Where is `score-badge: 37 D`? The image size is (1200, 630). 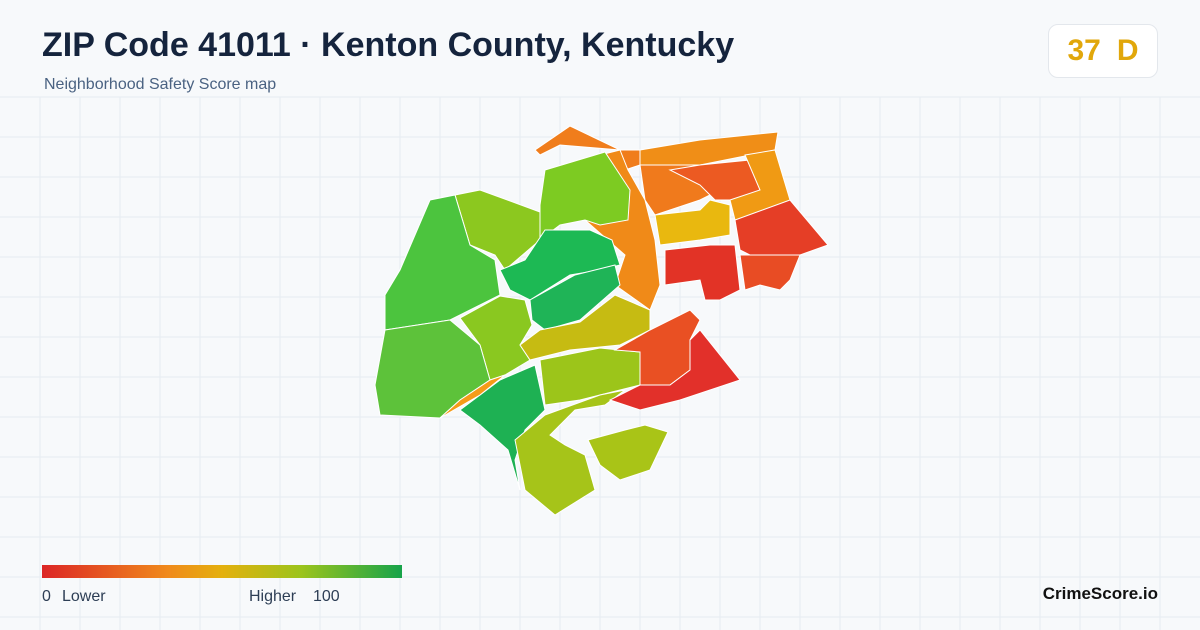 score-badge: 37 D is located at coordinates (1103, 51).